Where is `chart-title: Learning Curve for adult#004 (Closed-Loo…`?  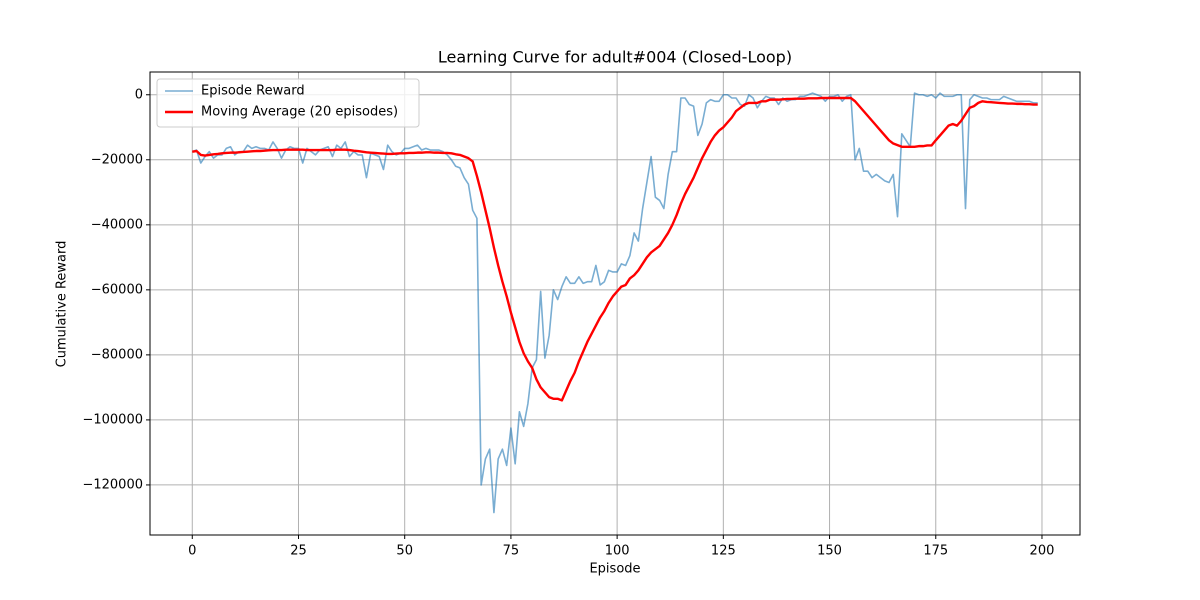 chart-title: Learning Curve for adult#004 (Closed-Loo… is located at coordinates (615, 57).